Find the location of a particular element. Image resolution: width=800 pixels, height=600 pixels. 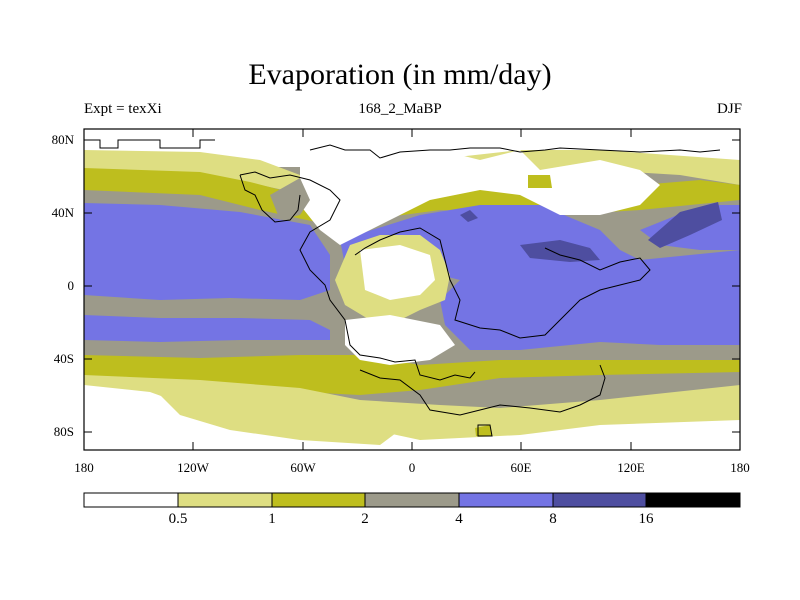

field-south-pacific-blue is located at coordinates (207, 328).